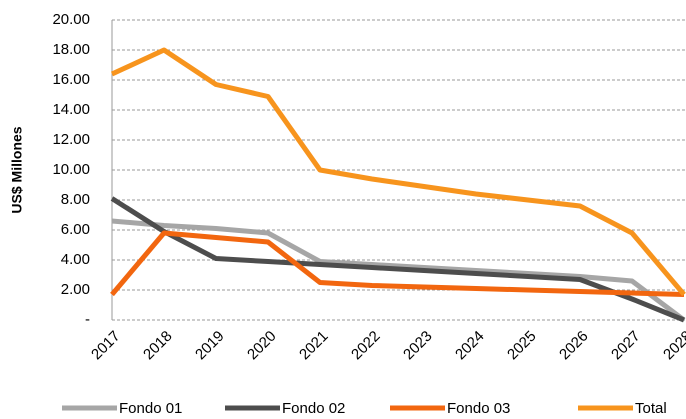 The image size is (686, 419). Describe the element at coordinates (17, 169) in the screenshot. I see `y-axis-label: US$ Millones` at that location.